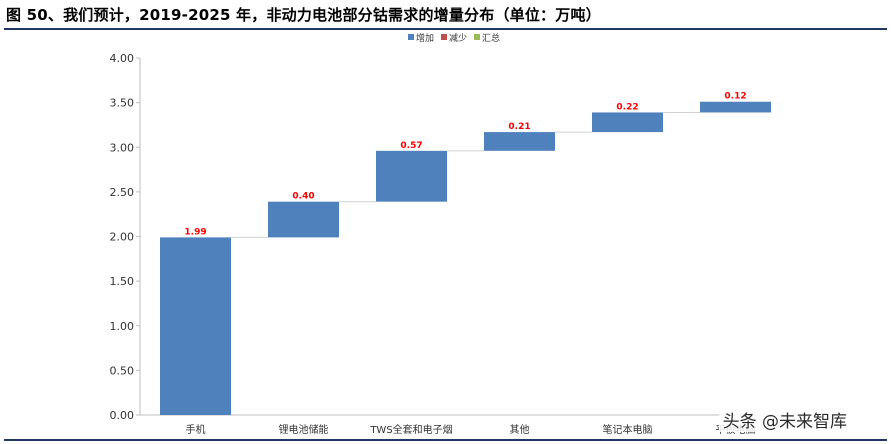 The image size is (891, 444). Describe the element at coordinates (519, 127) in the screenshot. I see `data-label: 0.21` at that location.